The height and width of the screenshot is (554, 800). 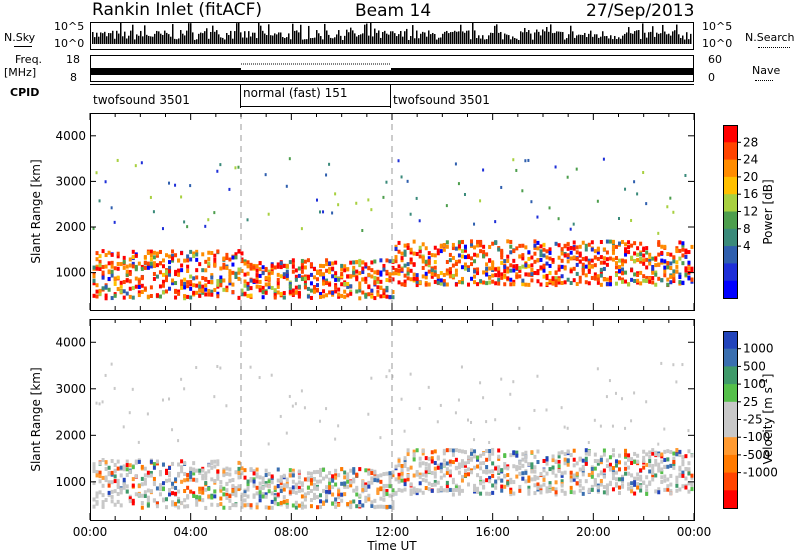 What do you see at coordinates (756, 437) in the screenshot?
I see `colorbar-tick-label: -100` at bounding box center [756, 437].